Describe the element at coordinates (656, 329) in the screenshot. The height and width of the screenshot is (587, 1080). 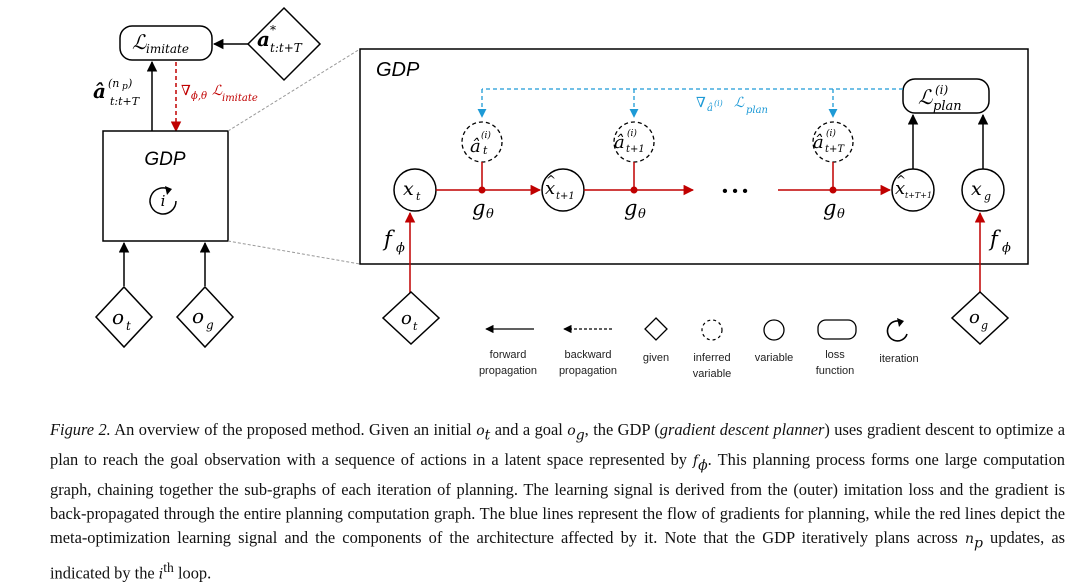
I see `legend-given-diamond` at that location.